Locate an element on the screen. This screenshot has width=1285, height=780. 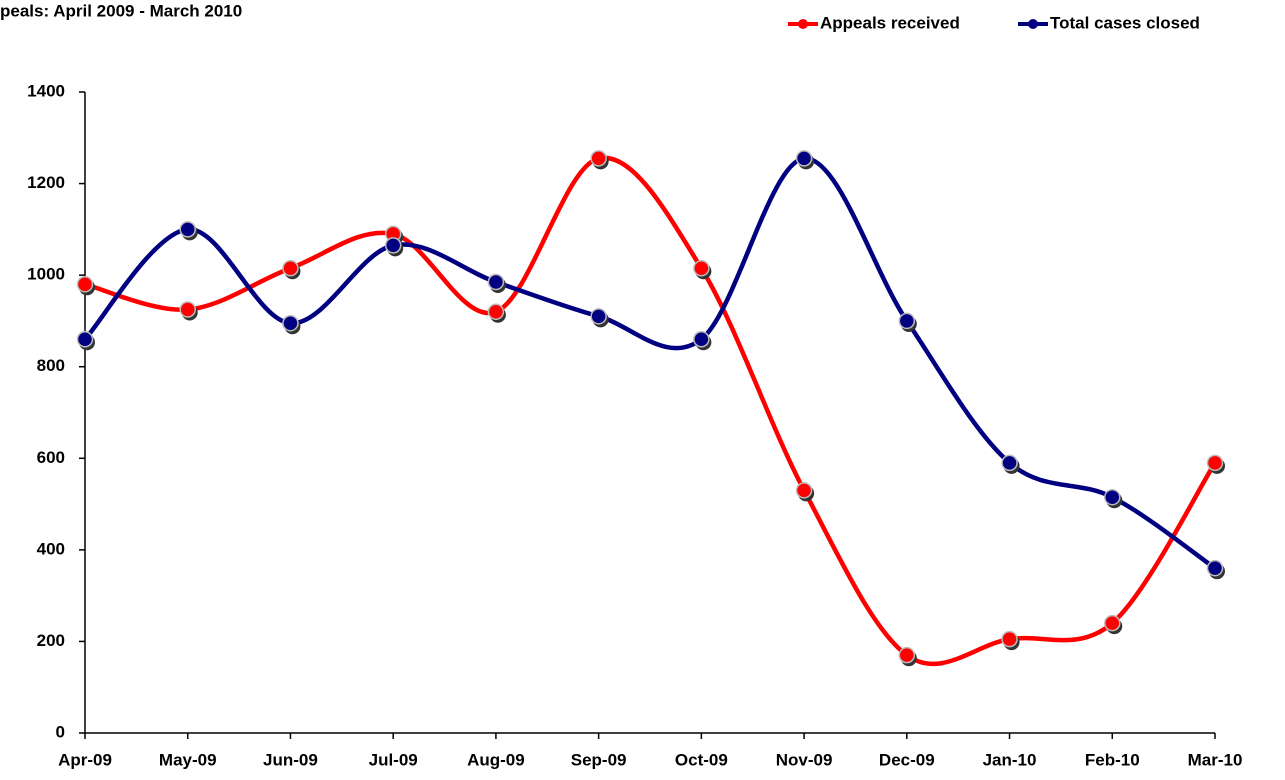
x-tick-label: Apr-09 is located at coordinates (85, 759).